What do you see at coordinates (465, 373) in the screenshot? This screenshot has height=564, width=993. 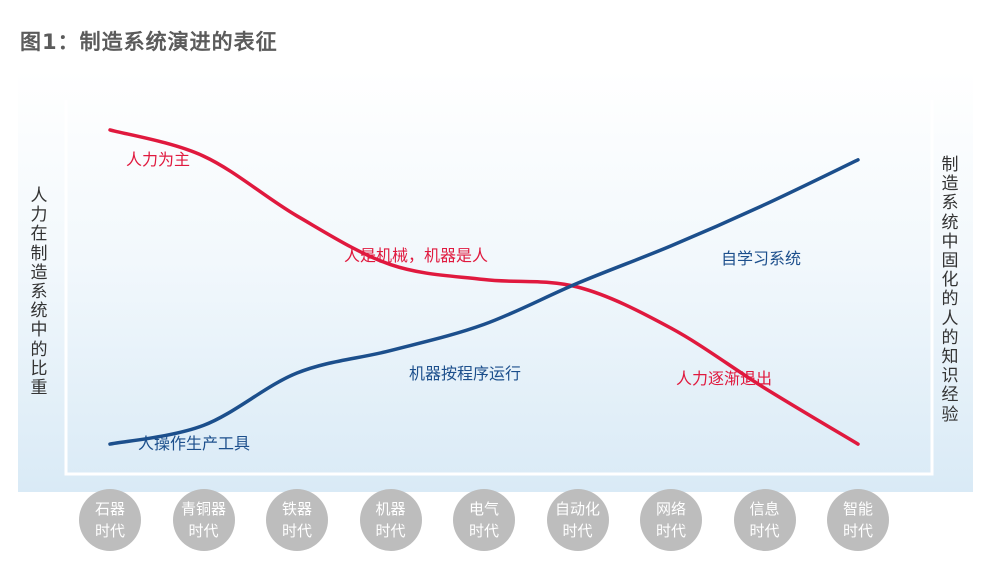 I see `annotation-label: 机器按程序运行` at bounding box center [465, 373].